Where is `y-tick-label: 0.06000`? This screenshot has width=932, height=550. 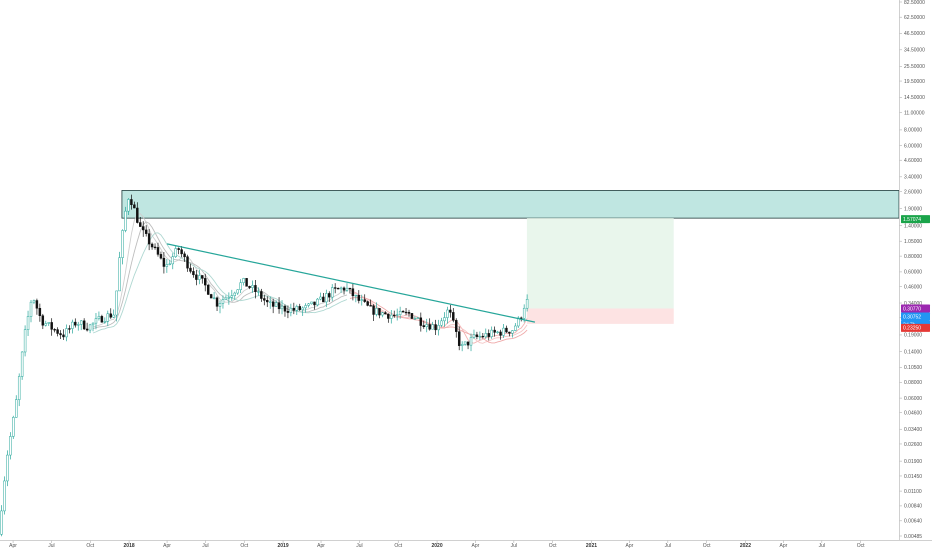 y-tick-label: 0.06000 is located at coordinates (913, 399).